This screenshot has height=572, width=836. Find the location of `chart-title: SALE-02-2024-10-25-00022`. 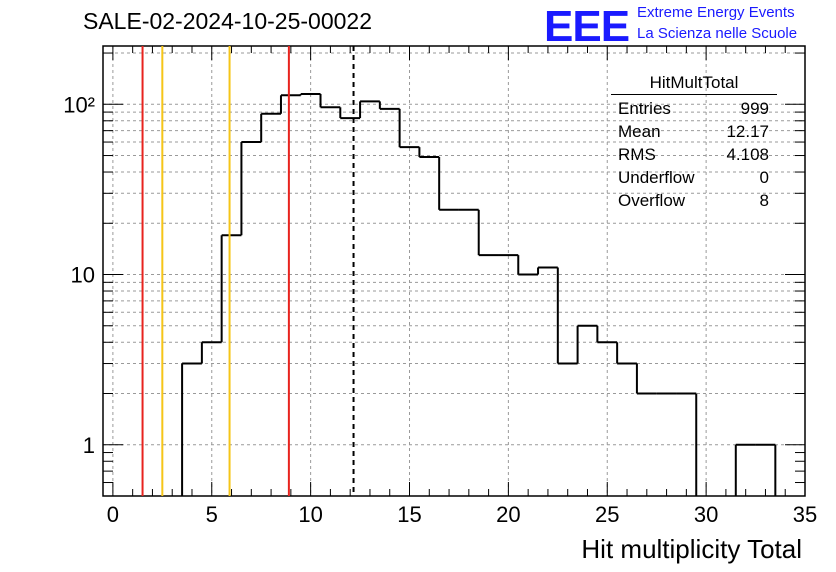

chart-title: SALE-02-2024-10-25-00022 is located at coordinates (227, 21).